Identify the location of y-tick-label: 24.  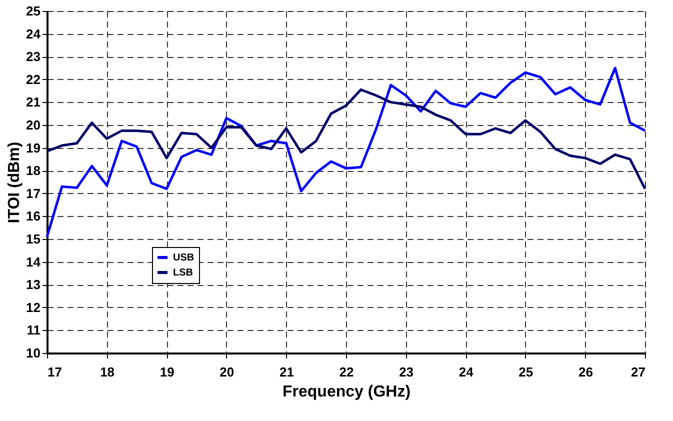
(34, 34).